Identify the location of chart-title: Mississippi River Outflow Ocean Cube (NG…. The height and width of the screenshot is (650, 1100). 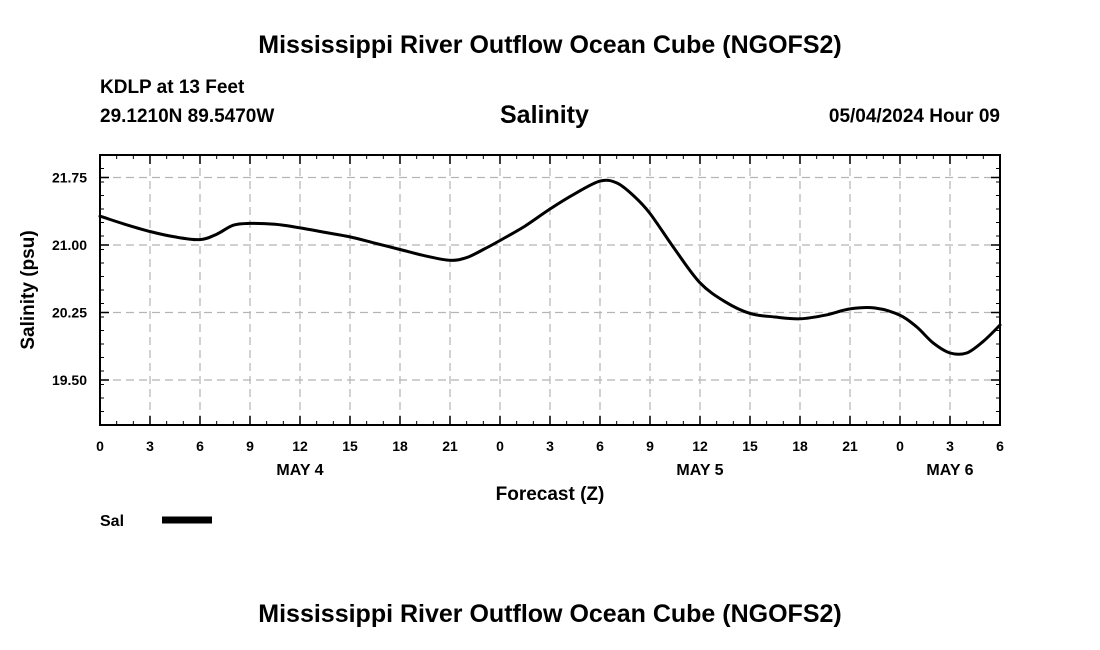
(550, 45).